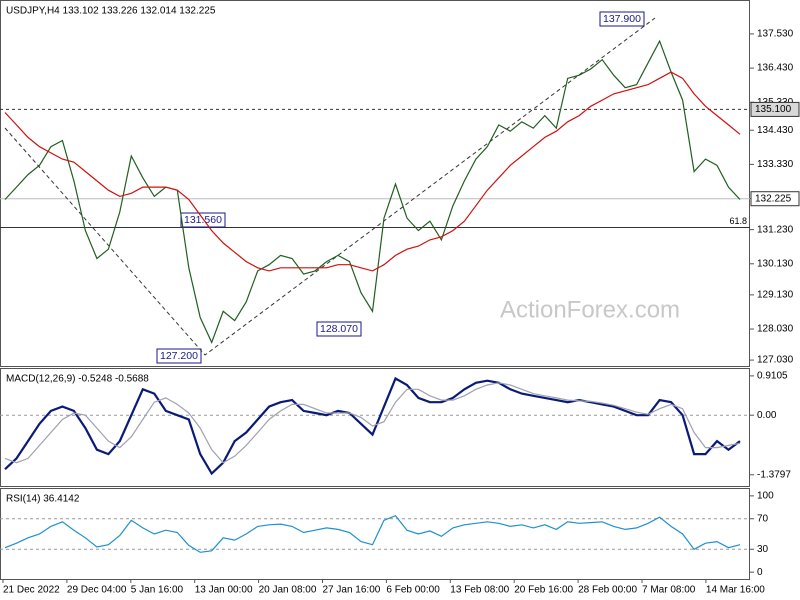 Image resolution: width=800 pixels, height=600 pixels. I want to click on y-tick-label: 100, so click(765, 496).